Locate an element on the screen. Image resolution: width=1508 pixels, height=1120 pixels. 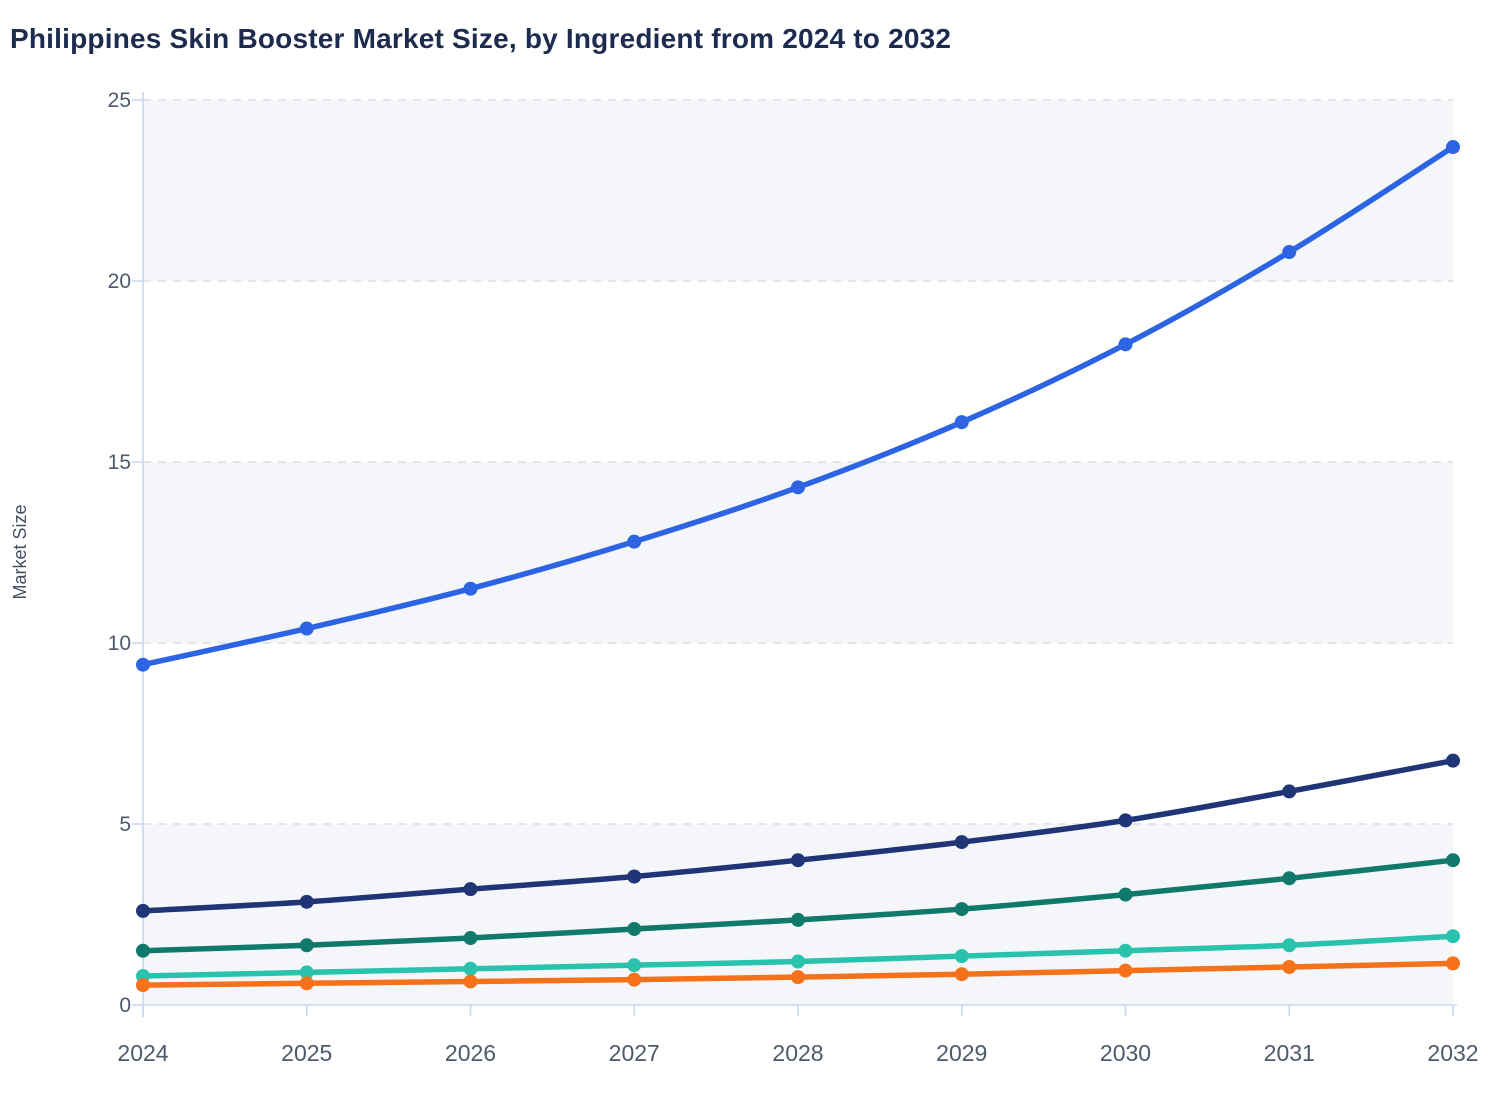
x-tick-label-2030: 2030 is located at coordinates (1125, 1053).